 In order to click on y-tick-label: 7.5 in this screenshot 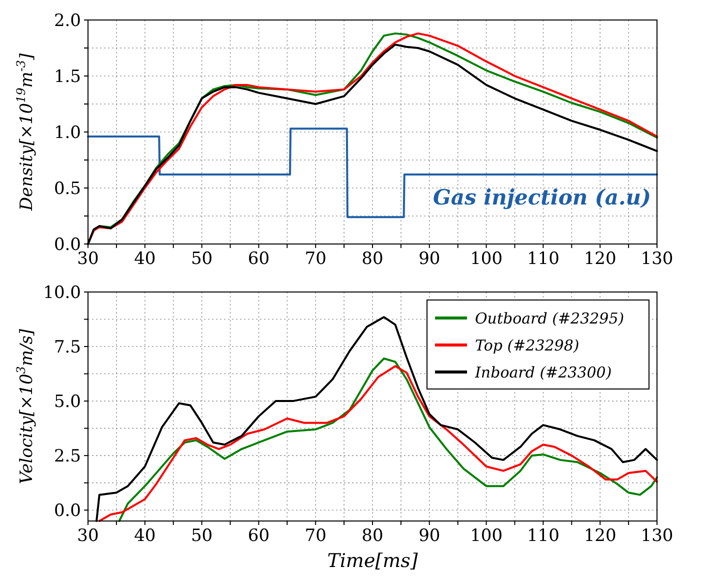, I will do `click(67, 347)`.